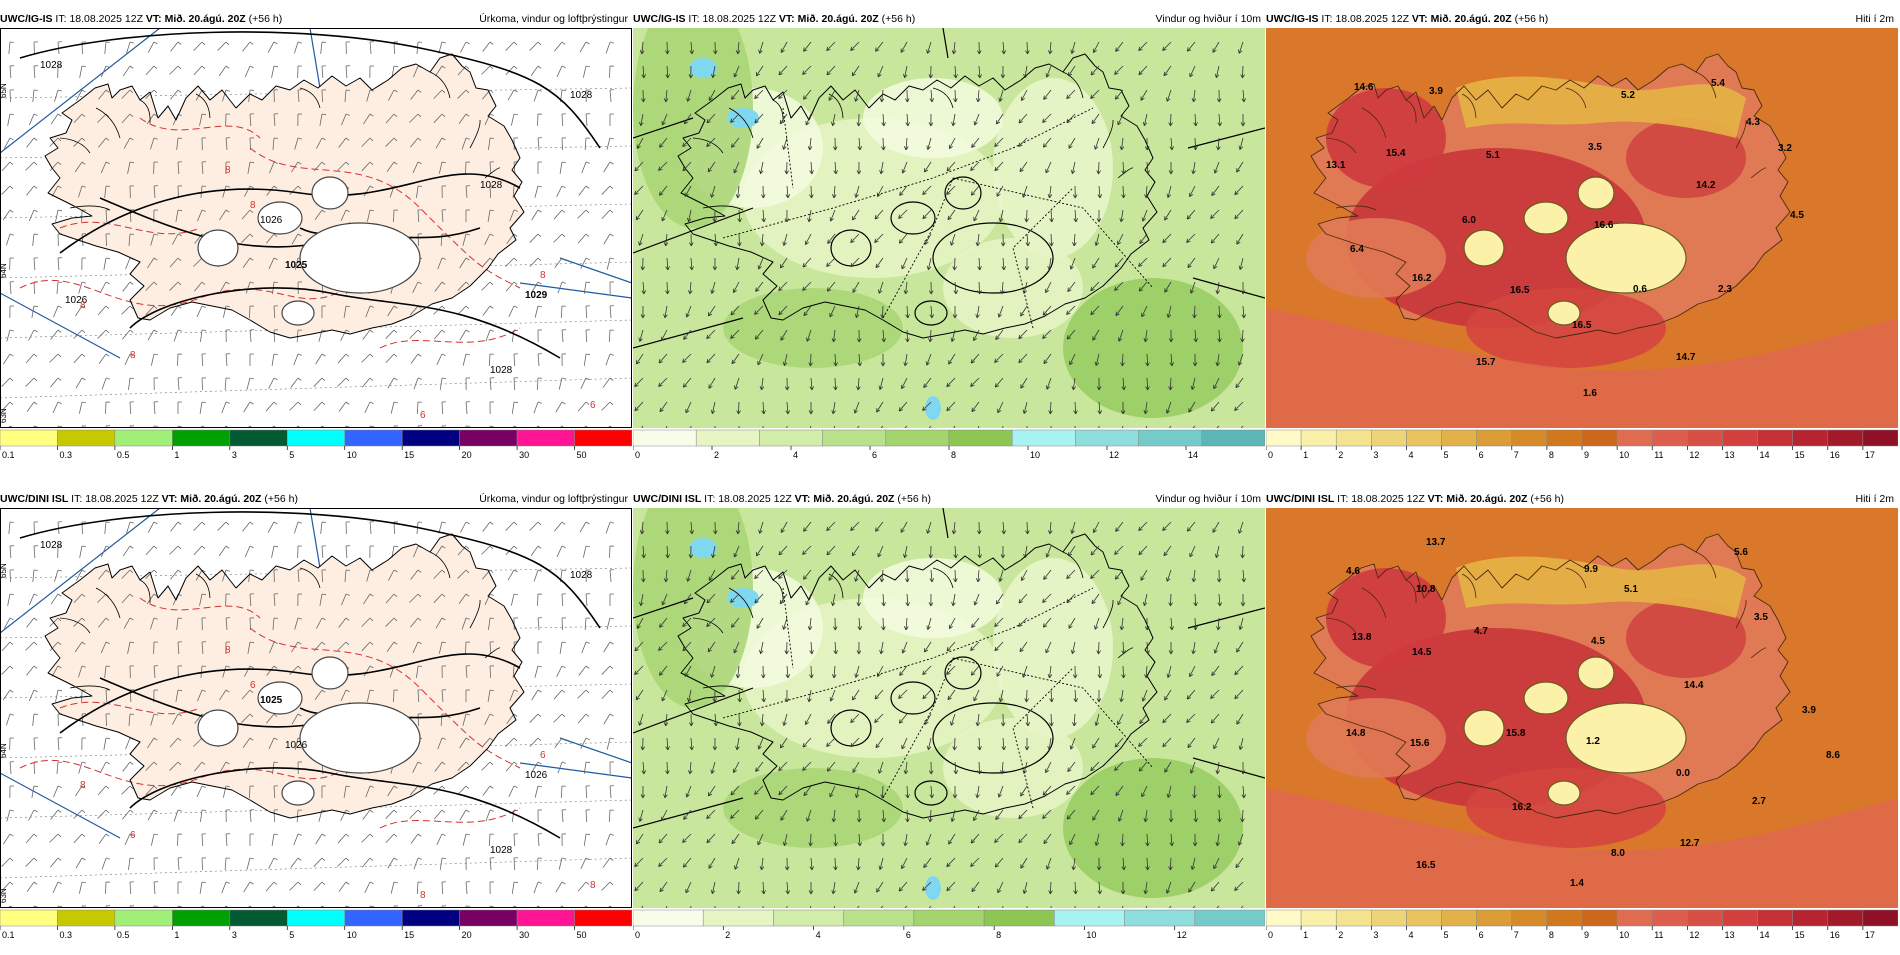  Describe the element at coordinates (296, 745) in the screenshot. I see `isobar-label: 1026` at that location.